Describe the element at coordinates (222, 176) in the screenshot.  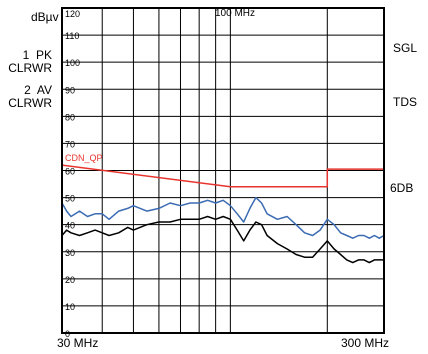
I see `limit-line` at that location.